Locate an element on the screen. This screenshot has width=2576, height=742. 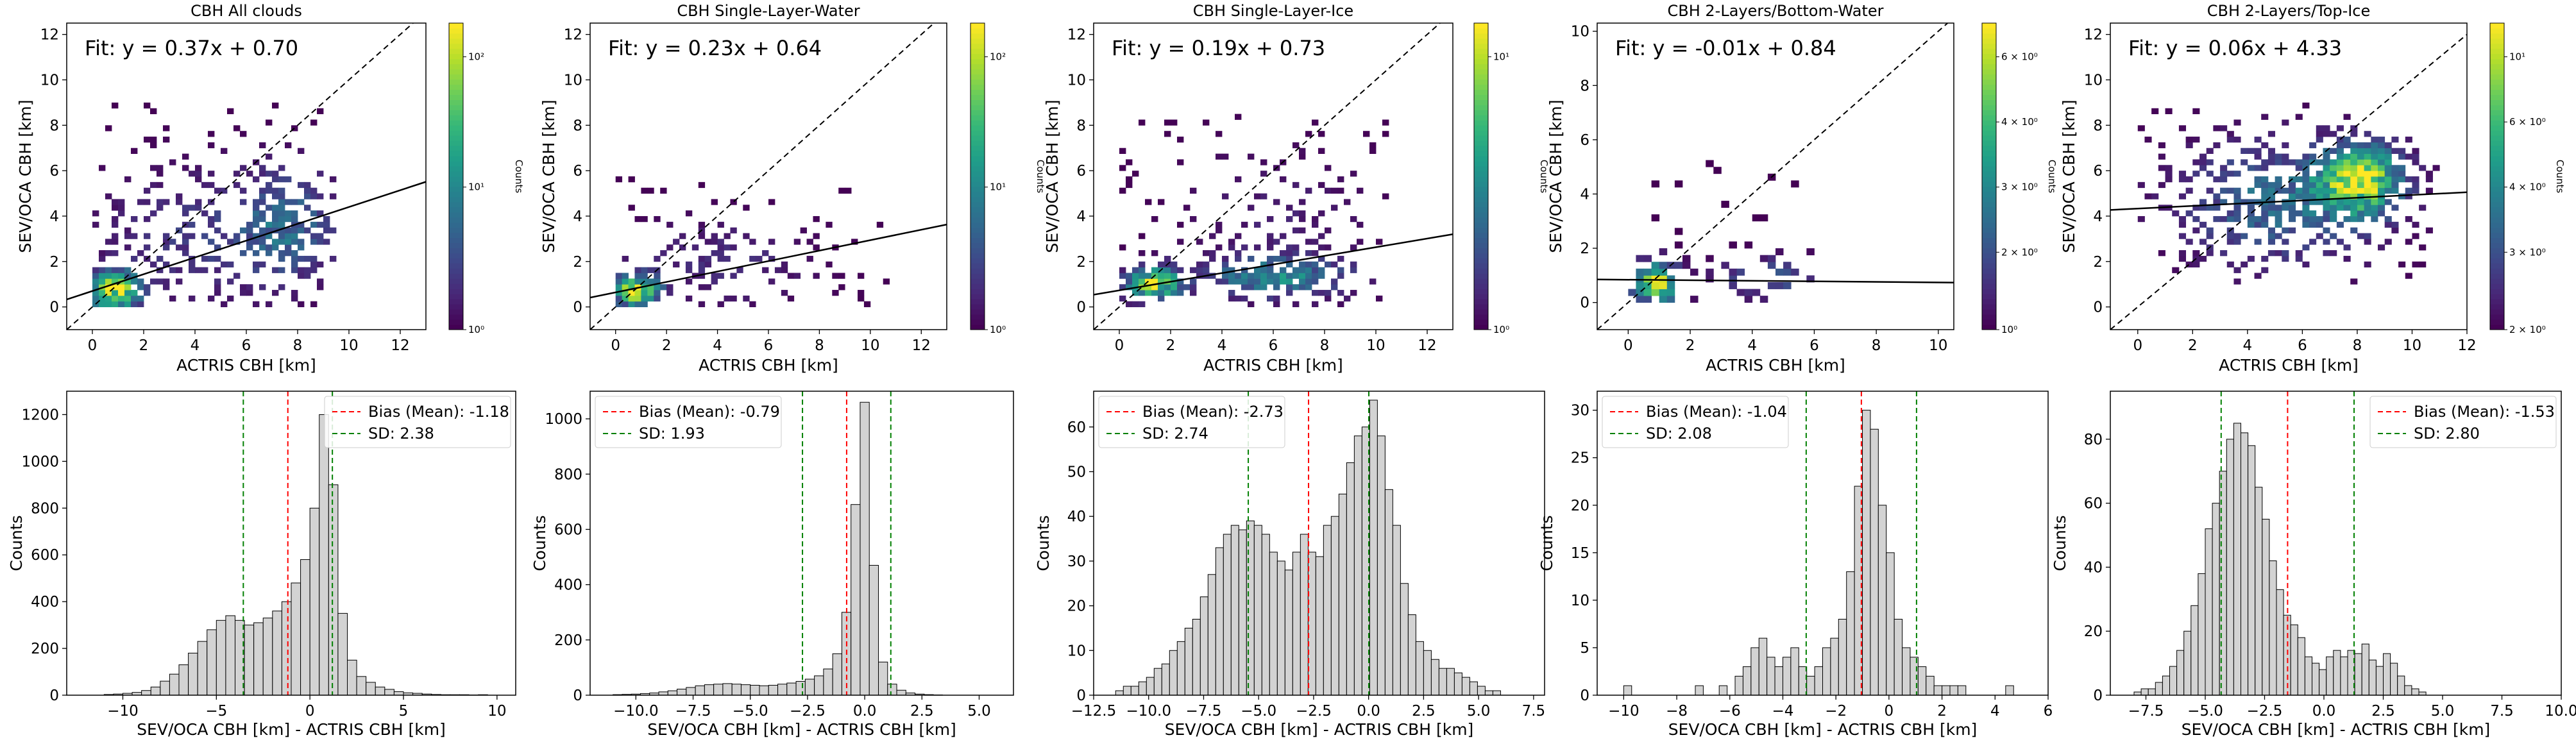
colorbar-tick-label: 10⁰ is located at coordinates (1501, 329).